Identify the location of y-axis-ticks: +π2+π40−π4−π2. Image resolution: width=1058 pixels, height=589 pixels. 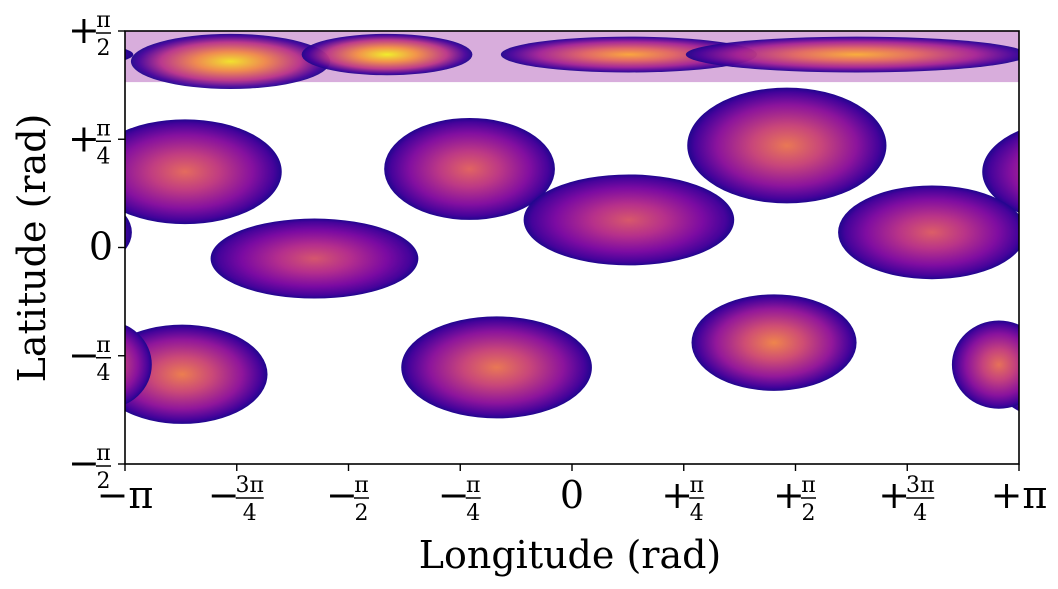
(96, 251).